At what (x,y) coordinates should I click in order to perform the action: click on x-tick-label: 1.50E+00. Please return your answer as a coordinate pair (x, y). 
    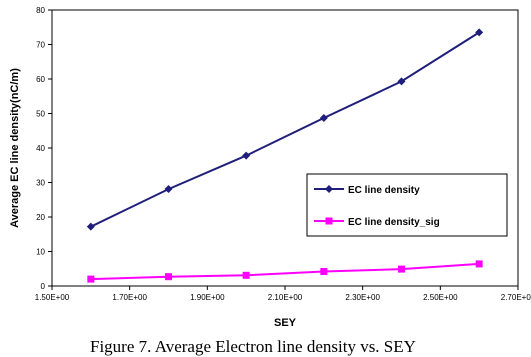
    Looking at the image, I should click on (52, 297).